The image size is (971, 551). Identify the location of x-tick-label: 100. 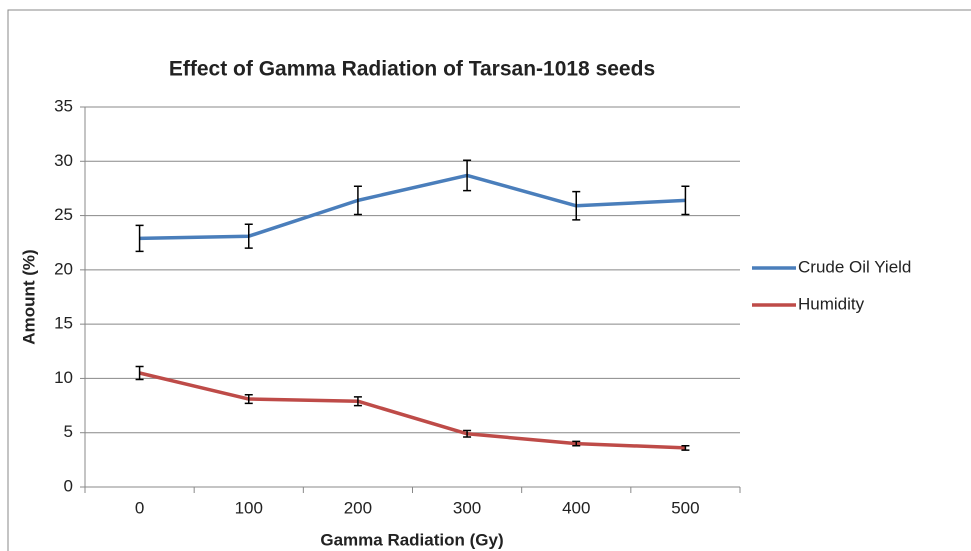
(249, 507).